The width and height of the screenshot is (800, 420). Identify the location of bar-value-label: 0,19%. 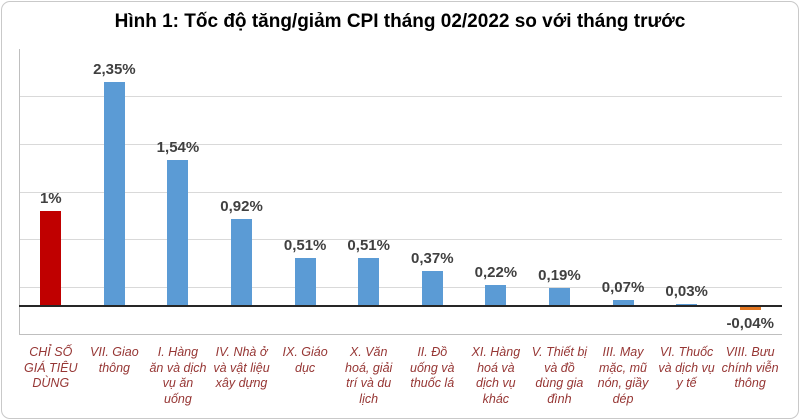
(559, 276).